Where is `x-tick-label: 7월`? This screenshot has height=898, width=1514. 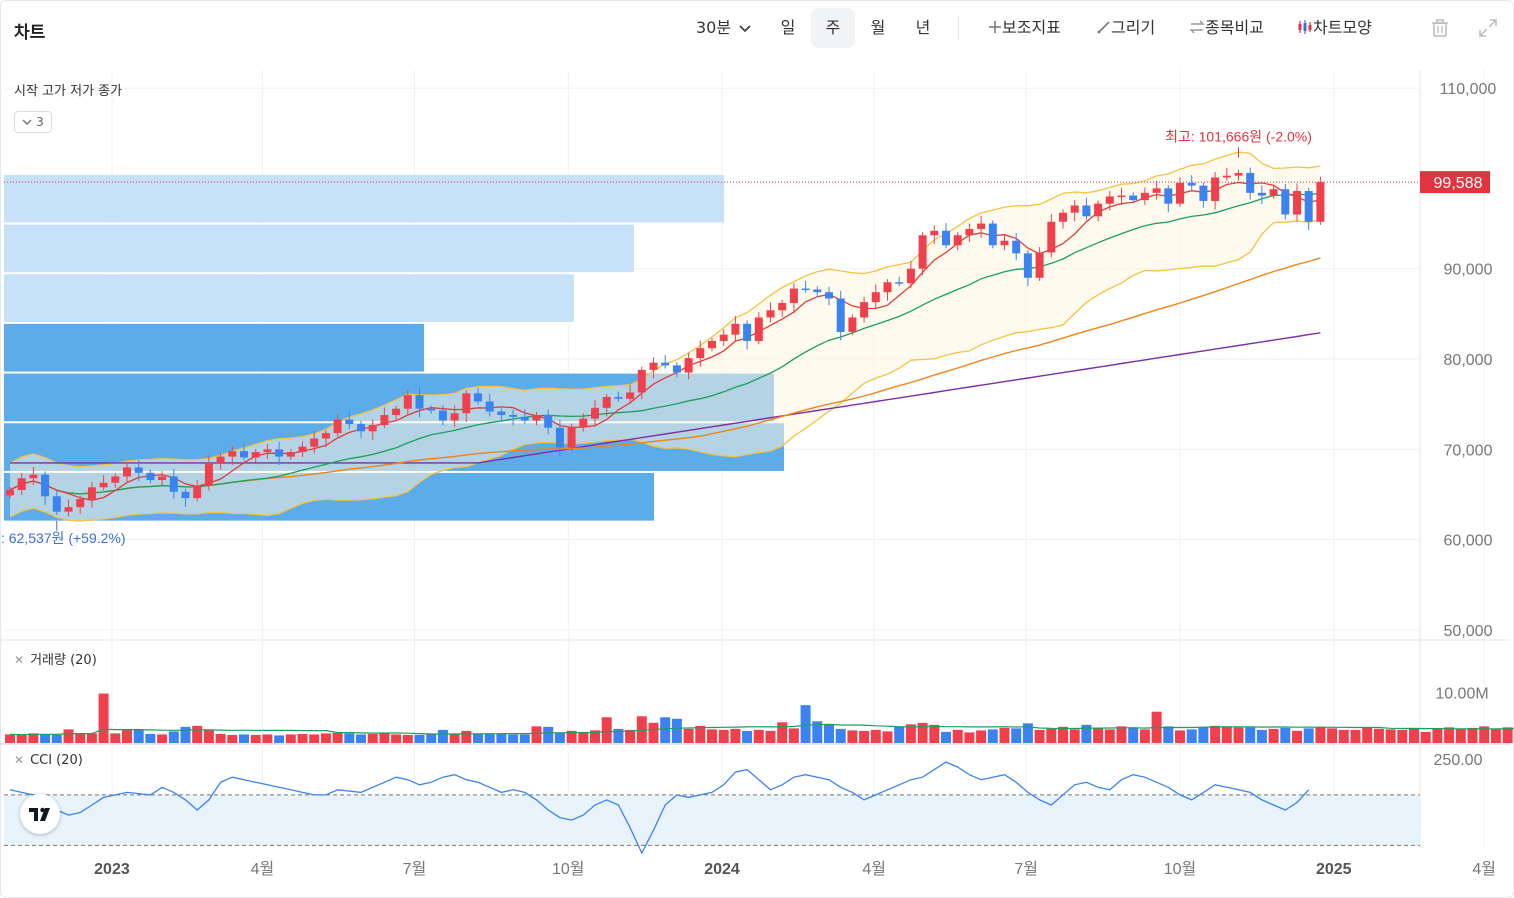 x-tick-label: 7월 is located at coordinates (415, 869).